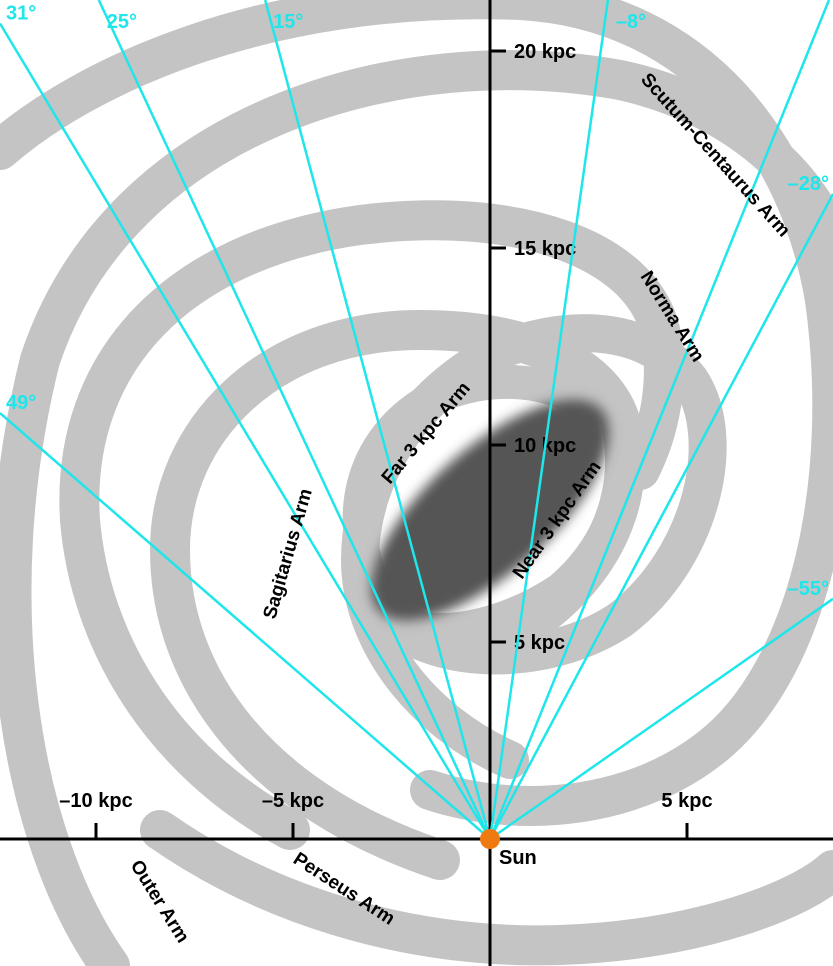 The height and width of the screenshot is (966, 833). Describe the element at coordinates (288, 22) in the screenshot. I see `sightline-angle-label: 15°` at that location.